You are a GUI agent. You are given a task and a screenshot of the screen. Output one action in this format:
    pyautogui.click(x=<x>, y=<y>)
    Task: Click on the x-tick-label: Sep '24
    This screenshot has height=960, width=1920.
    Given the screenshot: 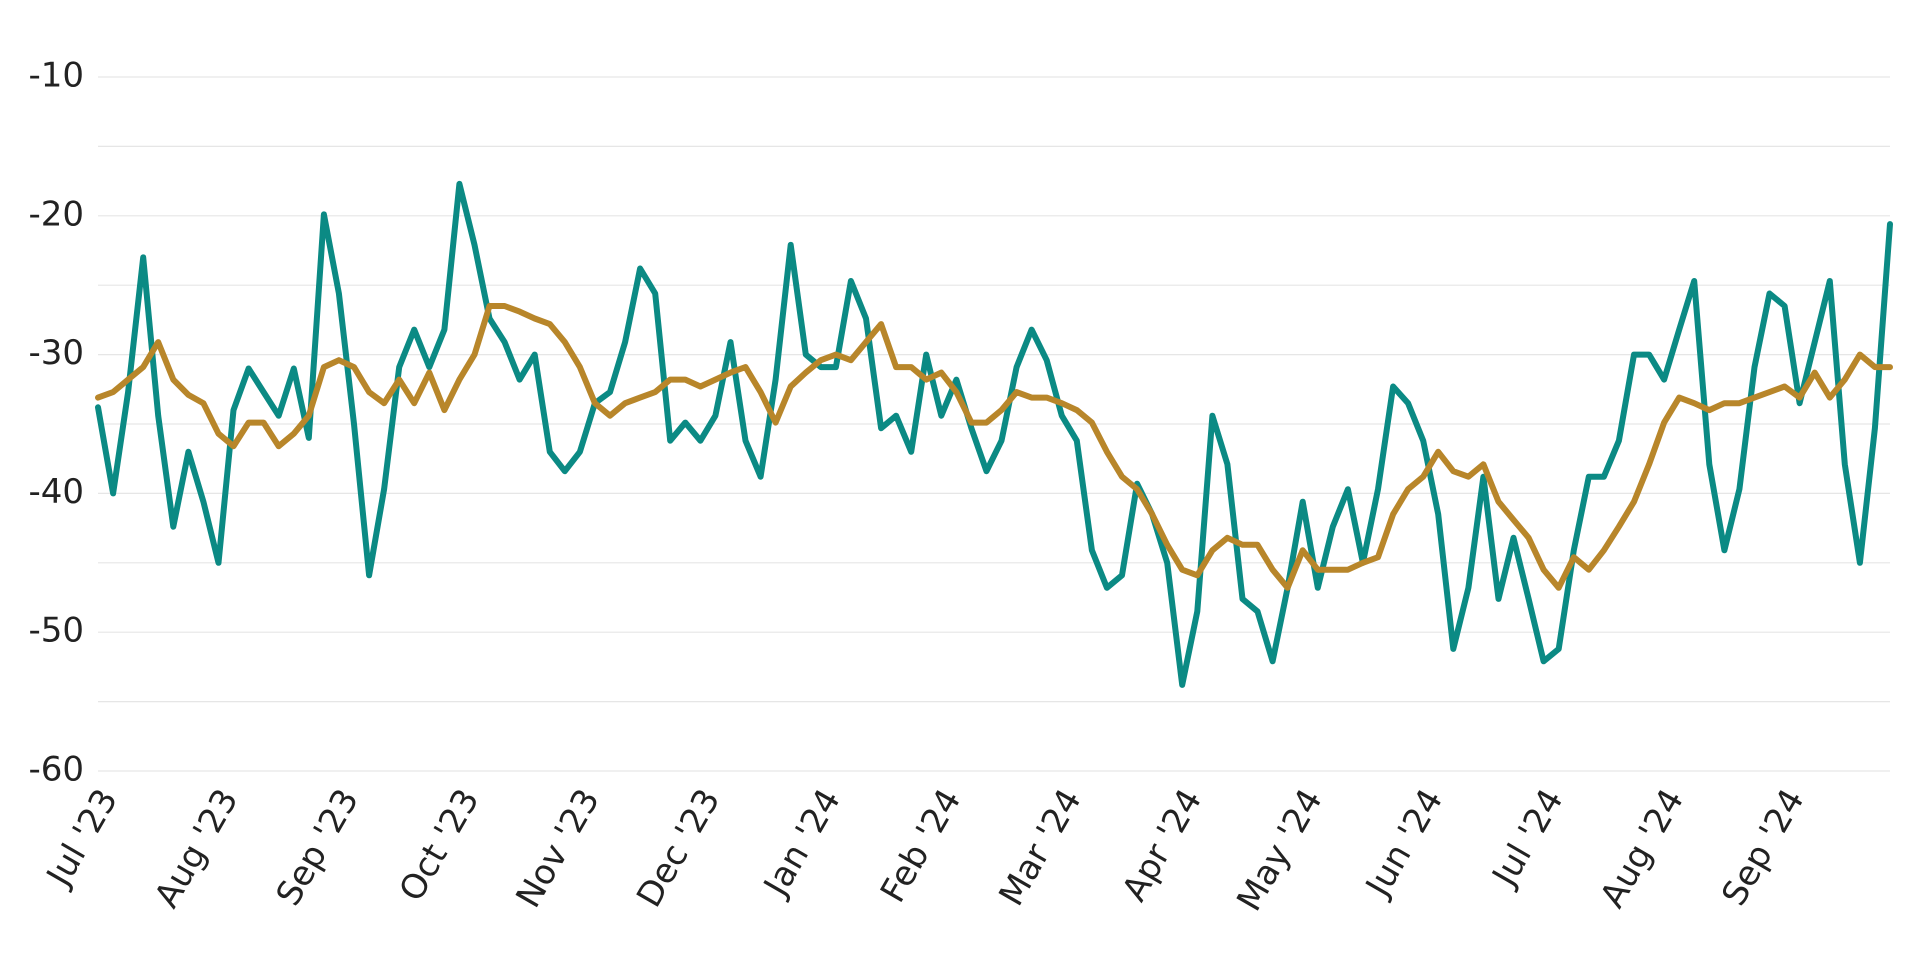 What is the action you would take?
    pyautogui.click(x=1763, y=847)
    